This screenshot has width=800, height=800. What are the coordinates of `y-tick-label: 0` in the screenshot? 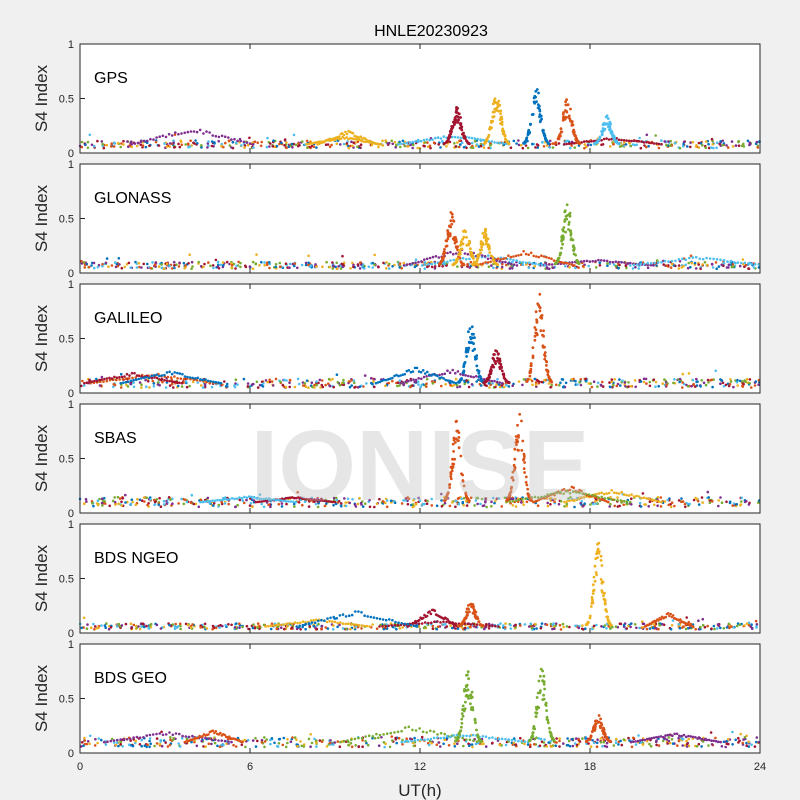 It's located at (71, 634).